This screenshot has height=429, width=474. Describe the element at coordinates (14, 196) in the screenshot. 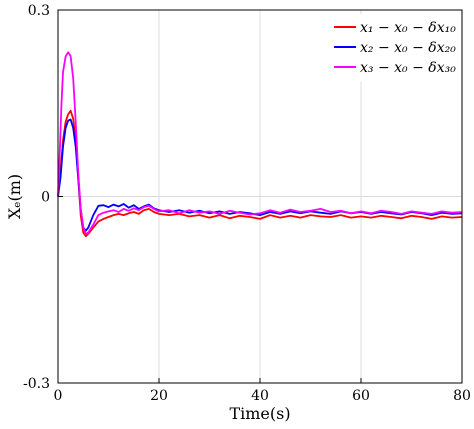

I see `y-axis-label: Xₑ(m)` at that location.